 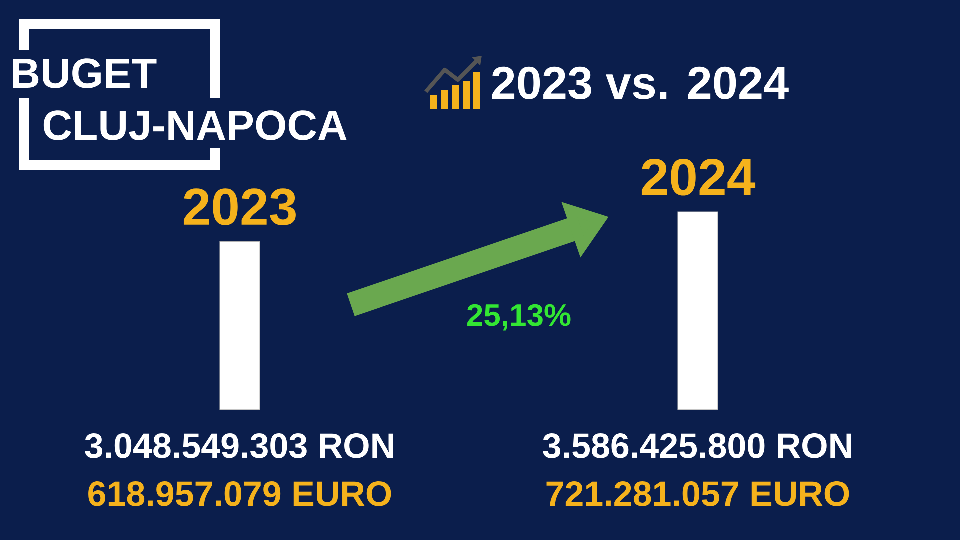 I want to click on x-tick-label: 2024, so click(x=699, y=177).